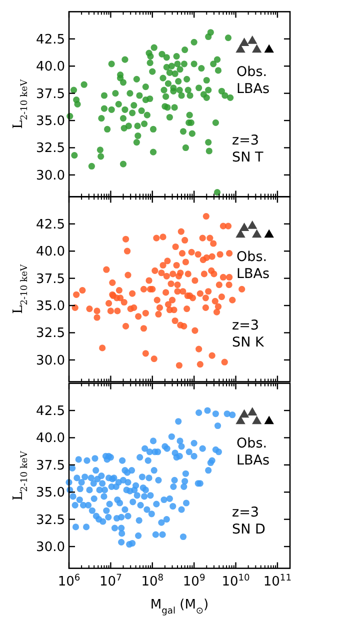  What do you see at coordinates (69, 581) in the screenshot?
I see `x-tick-label: 10$^{6}$` at bounding box center [69, 581].